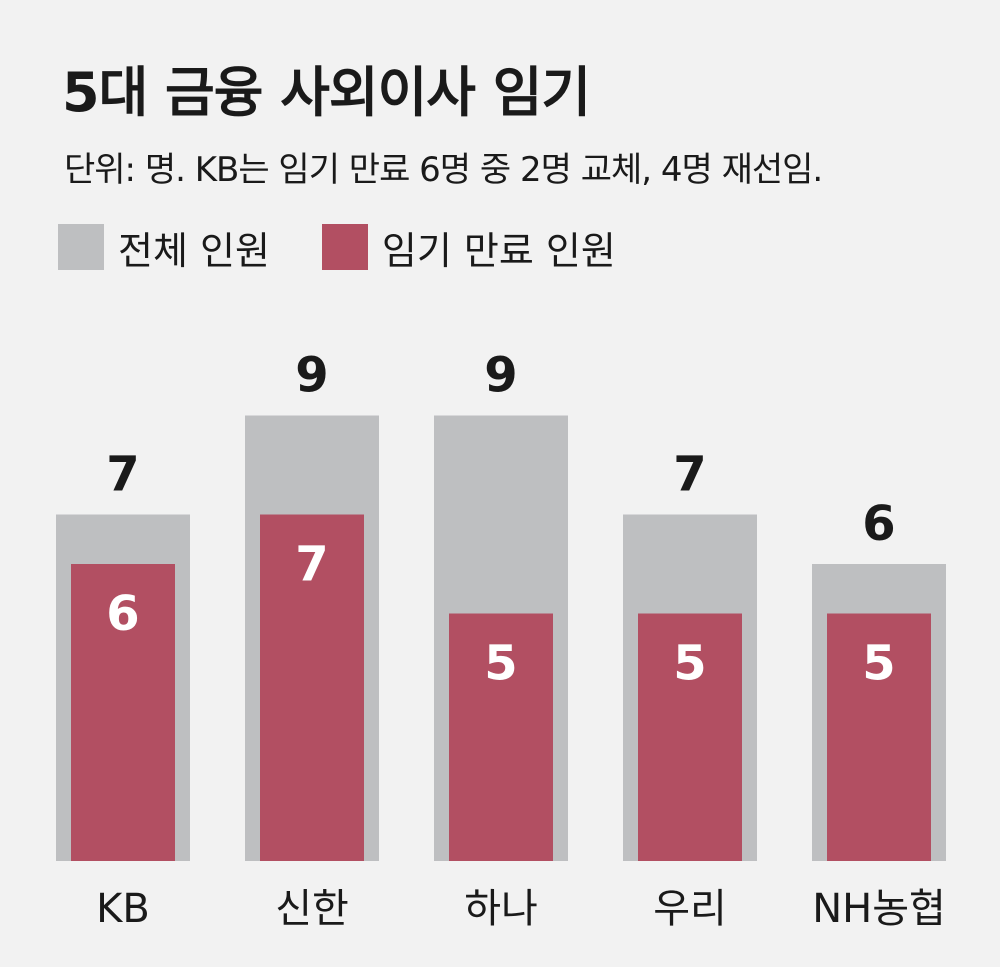 Image resolution: width=1000 pixels, height=967 pixels. Describe the element at coordinates (501, 909) in the screenshot. I see `category-label-2: 하나` at that location.